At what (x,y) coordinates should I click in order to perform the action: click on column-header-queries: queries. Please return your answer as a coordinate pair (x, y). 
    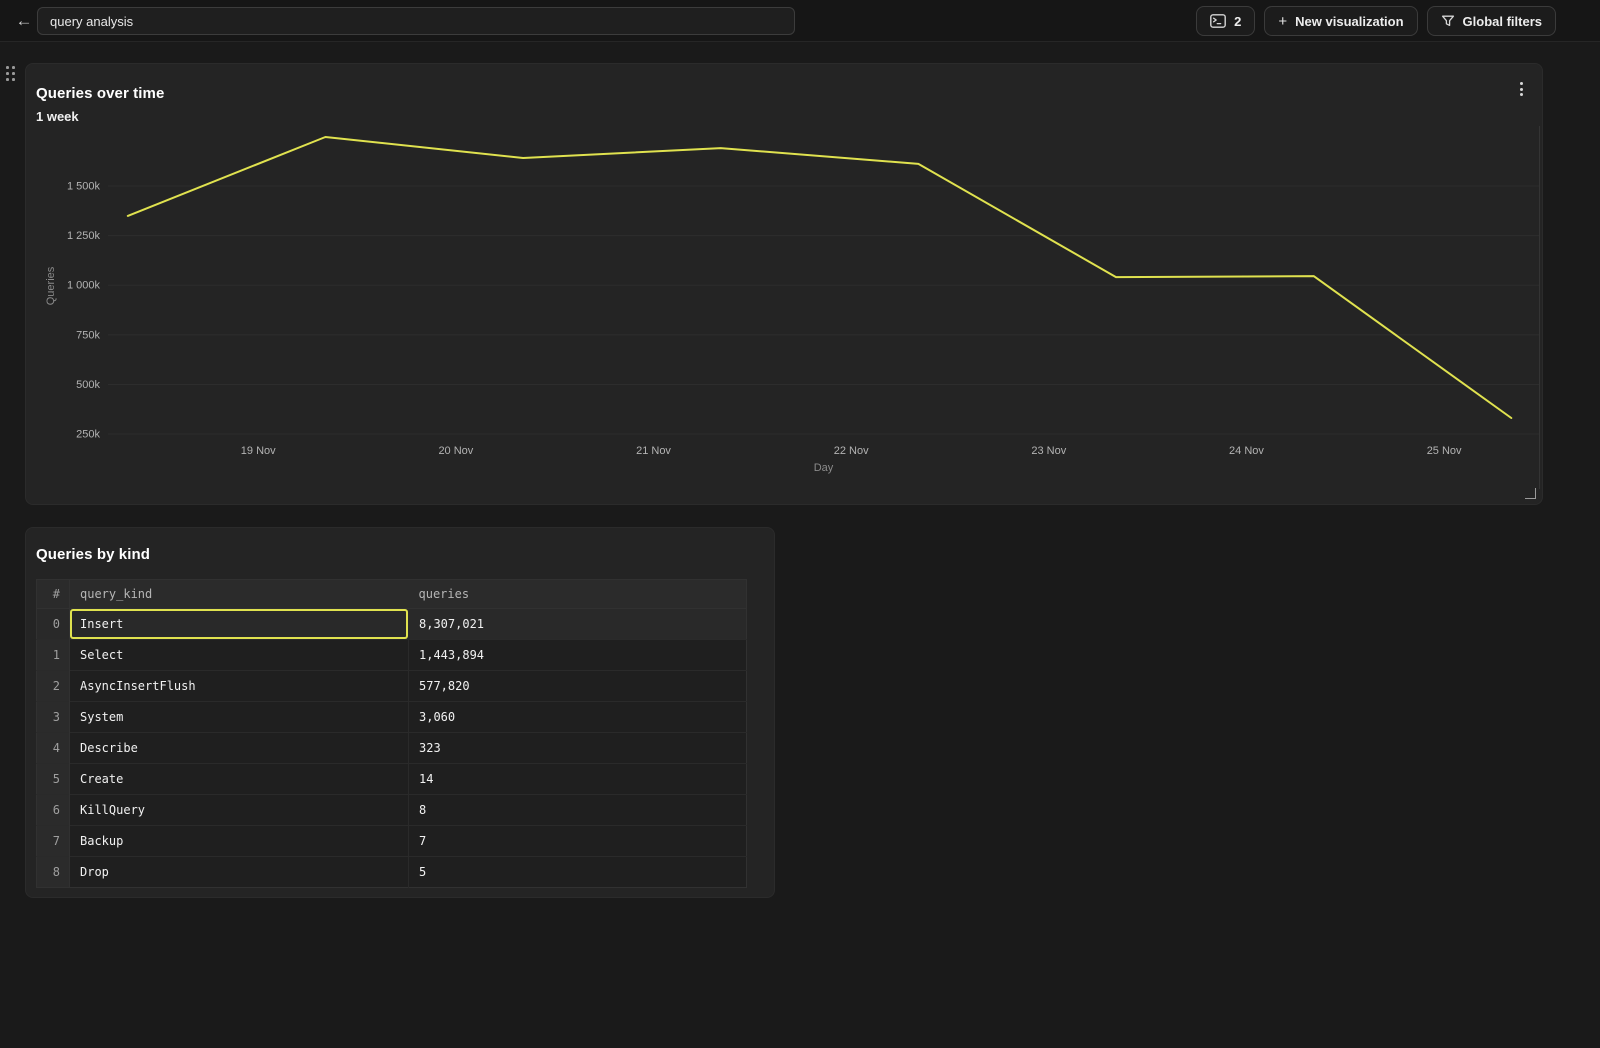
    Looking at the image, I should click on (577, 594).